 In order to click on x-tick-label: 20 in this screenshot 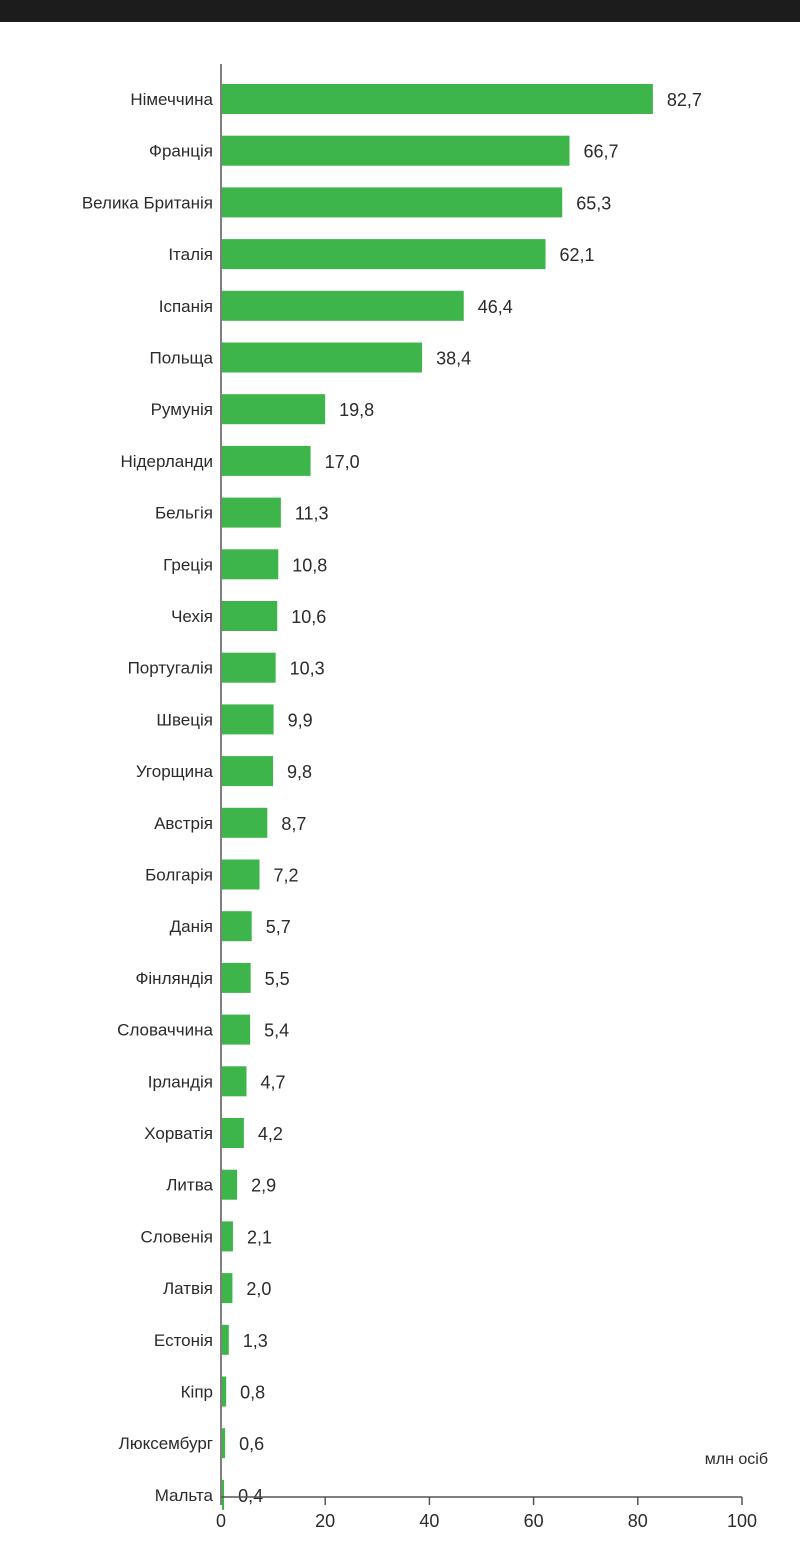, I will do `click(325, 1521)`.